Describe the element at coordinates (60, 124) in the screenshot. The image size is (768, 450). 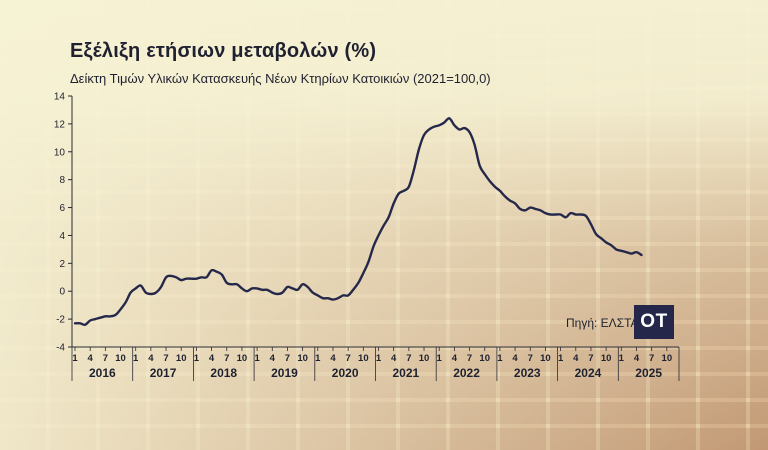
I see `y-tick-label: 12` at that location.